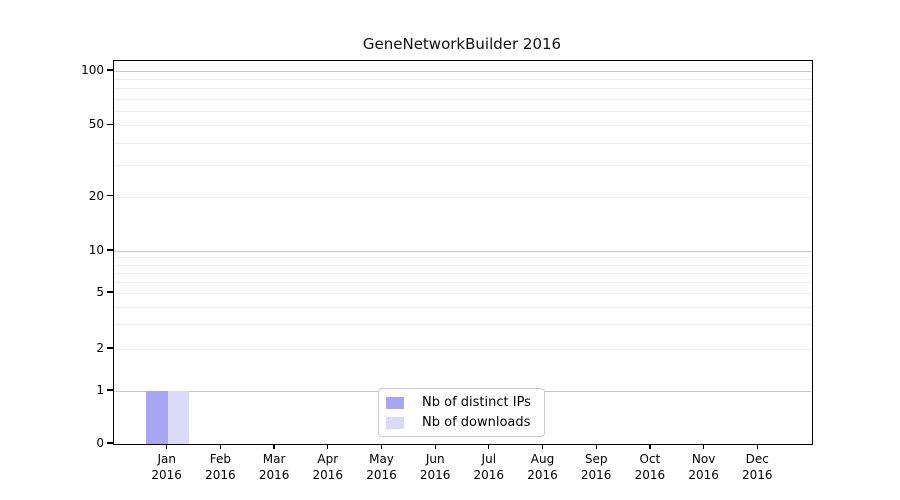 The width and height of the screenshot is (900, 500). I want to click on x-tick-label-jun: Jun 2016, so click(435, 467).